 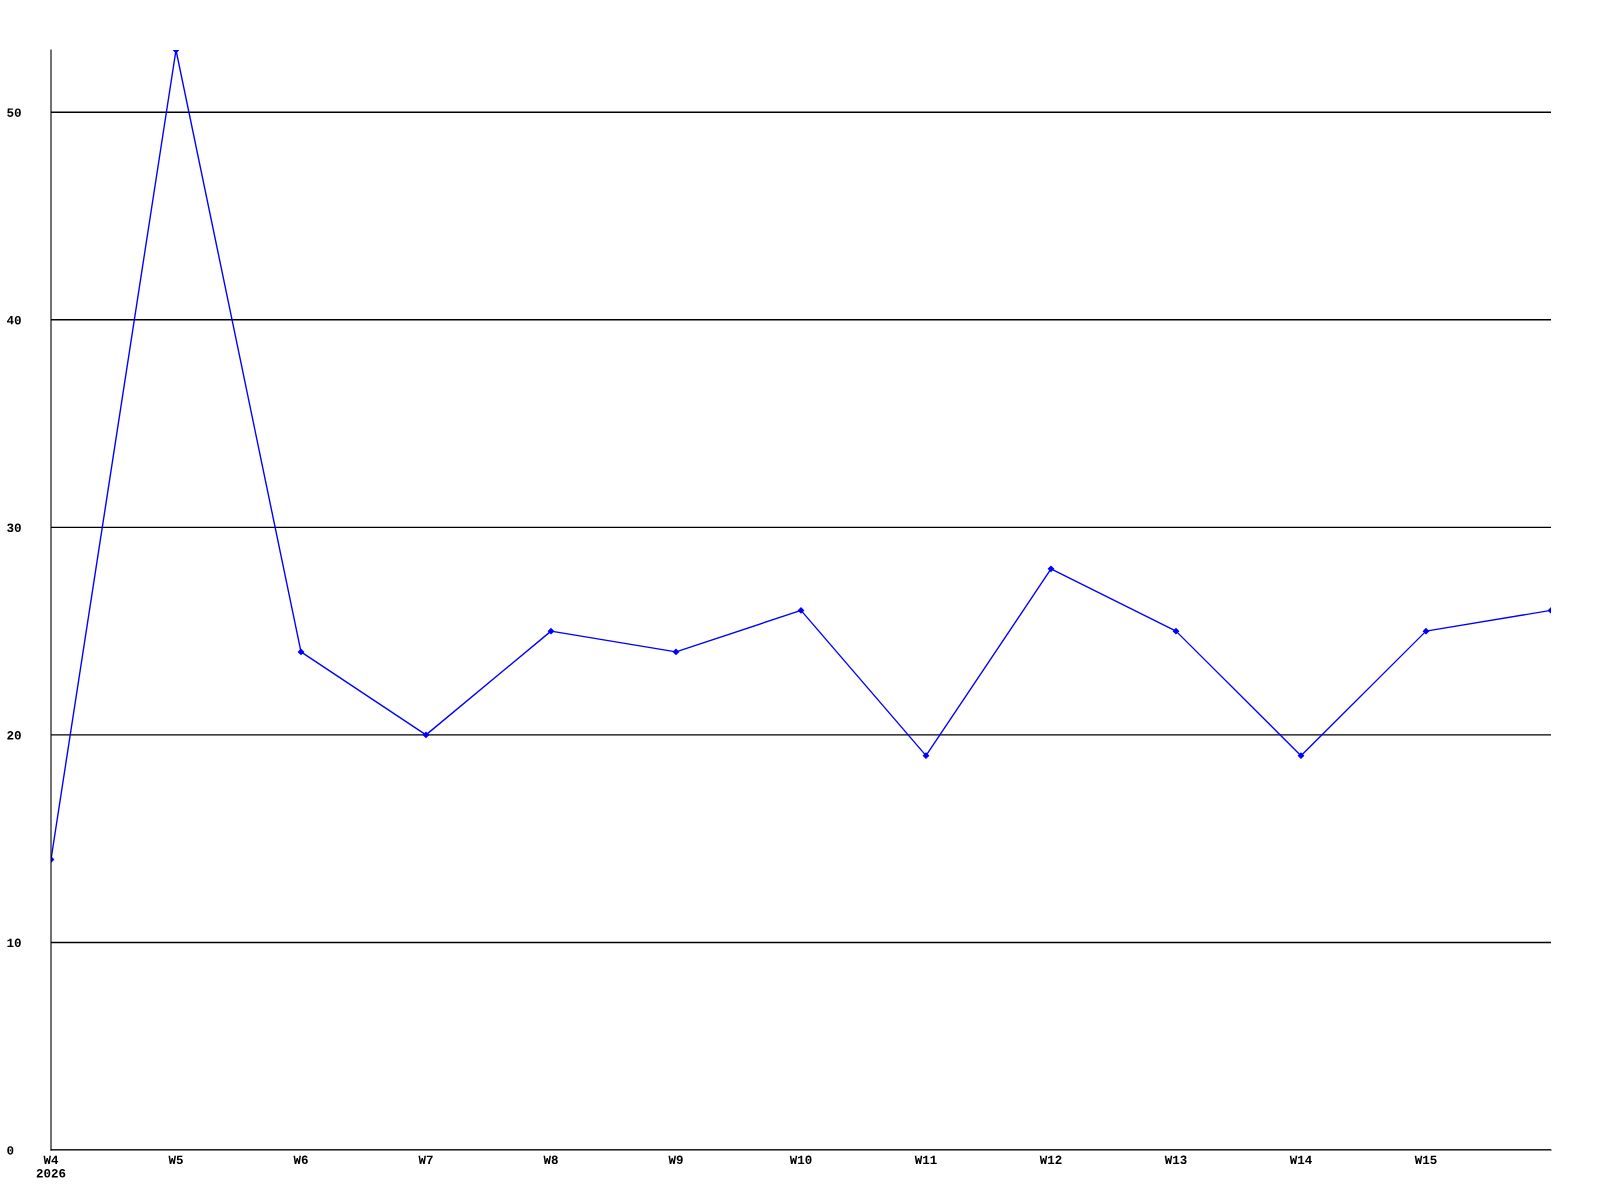 What do you see at coordinates (10, 1150) in the screenshot?
I see `y-tick-label: 0` at bounding box center [10, 1150].